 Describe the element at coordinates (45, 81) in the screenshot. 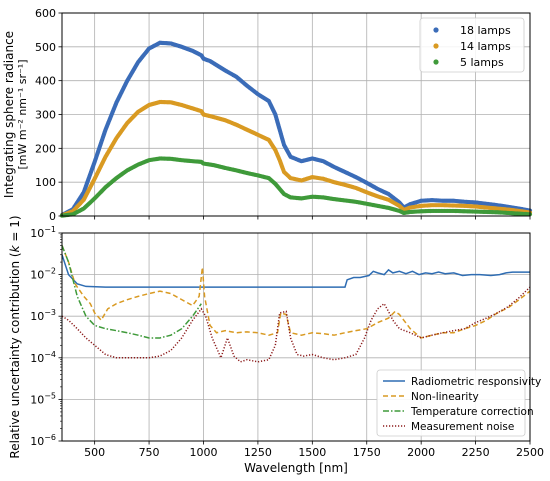

I see `top-y-tick-label: 400` at that location.